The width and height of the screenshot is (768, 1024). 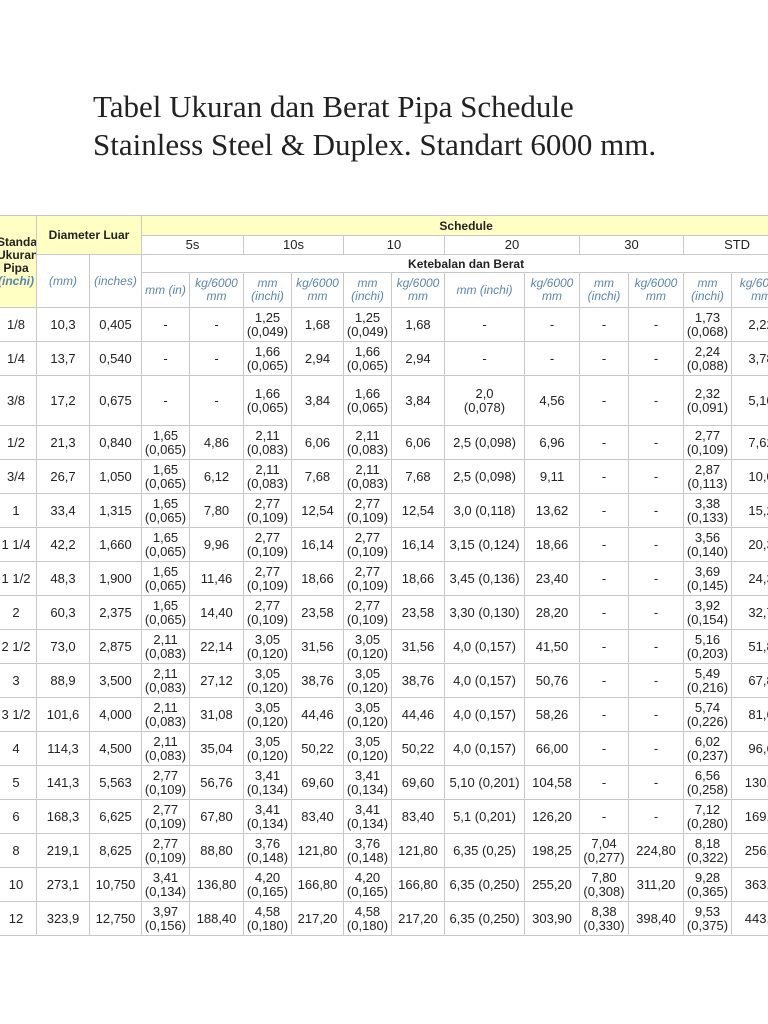 I want to click on cell-value: 2,94, so click(x=318, y=358).